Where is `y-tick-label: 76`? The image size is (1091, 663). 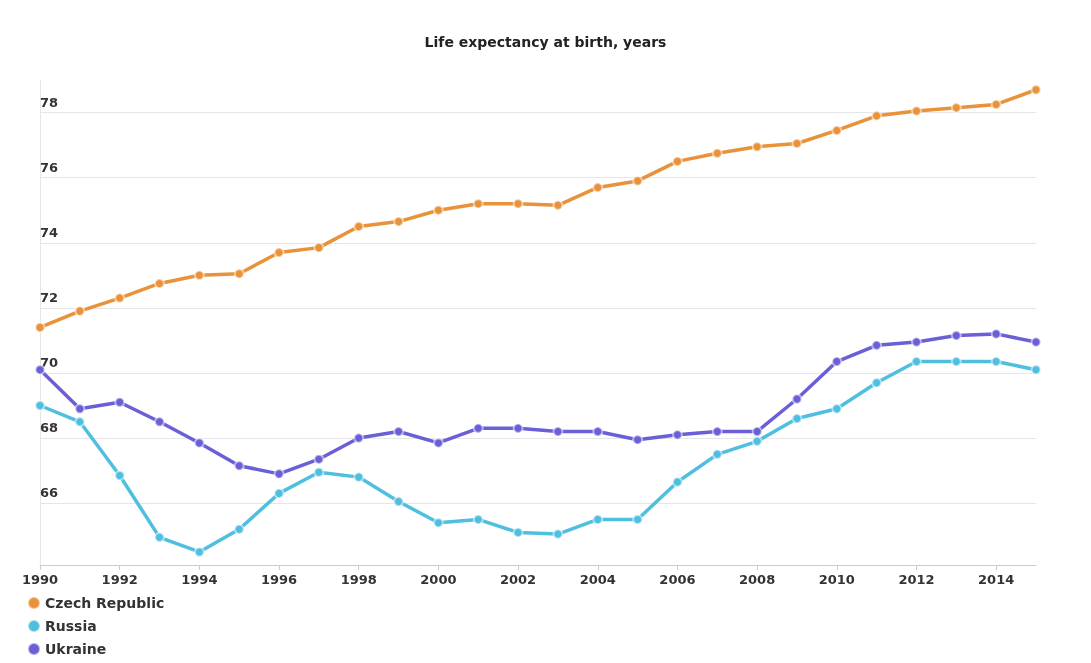 y-tick-label: 76 is located at coordinates (49, 167).